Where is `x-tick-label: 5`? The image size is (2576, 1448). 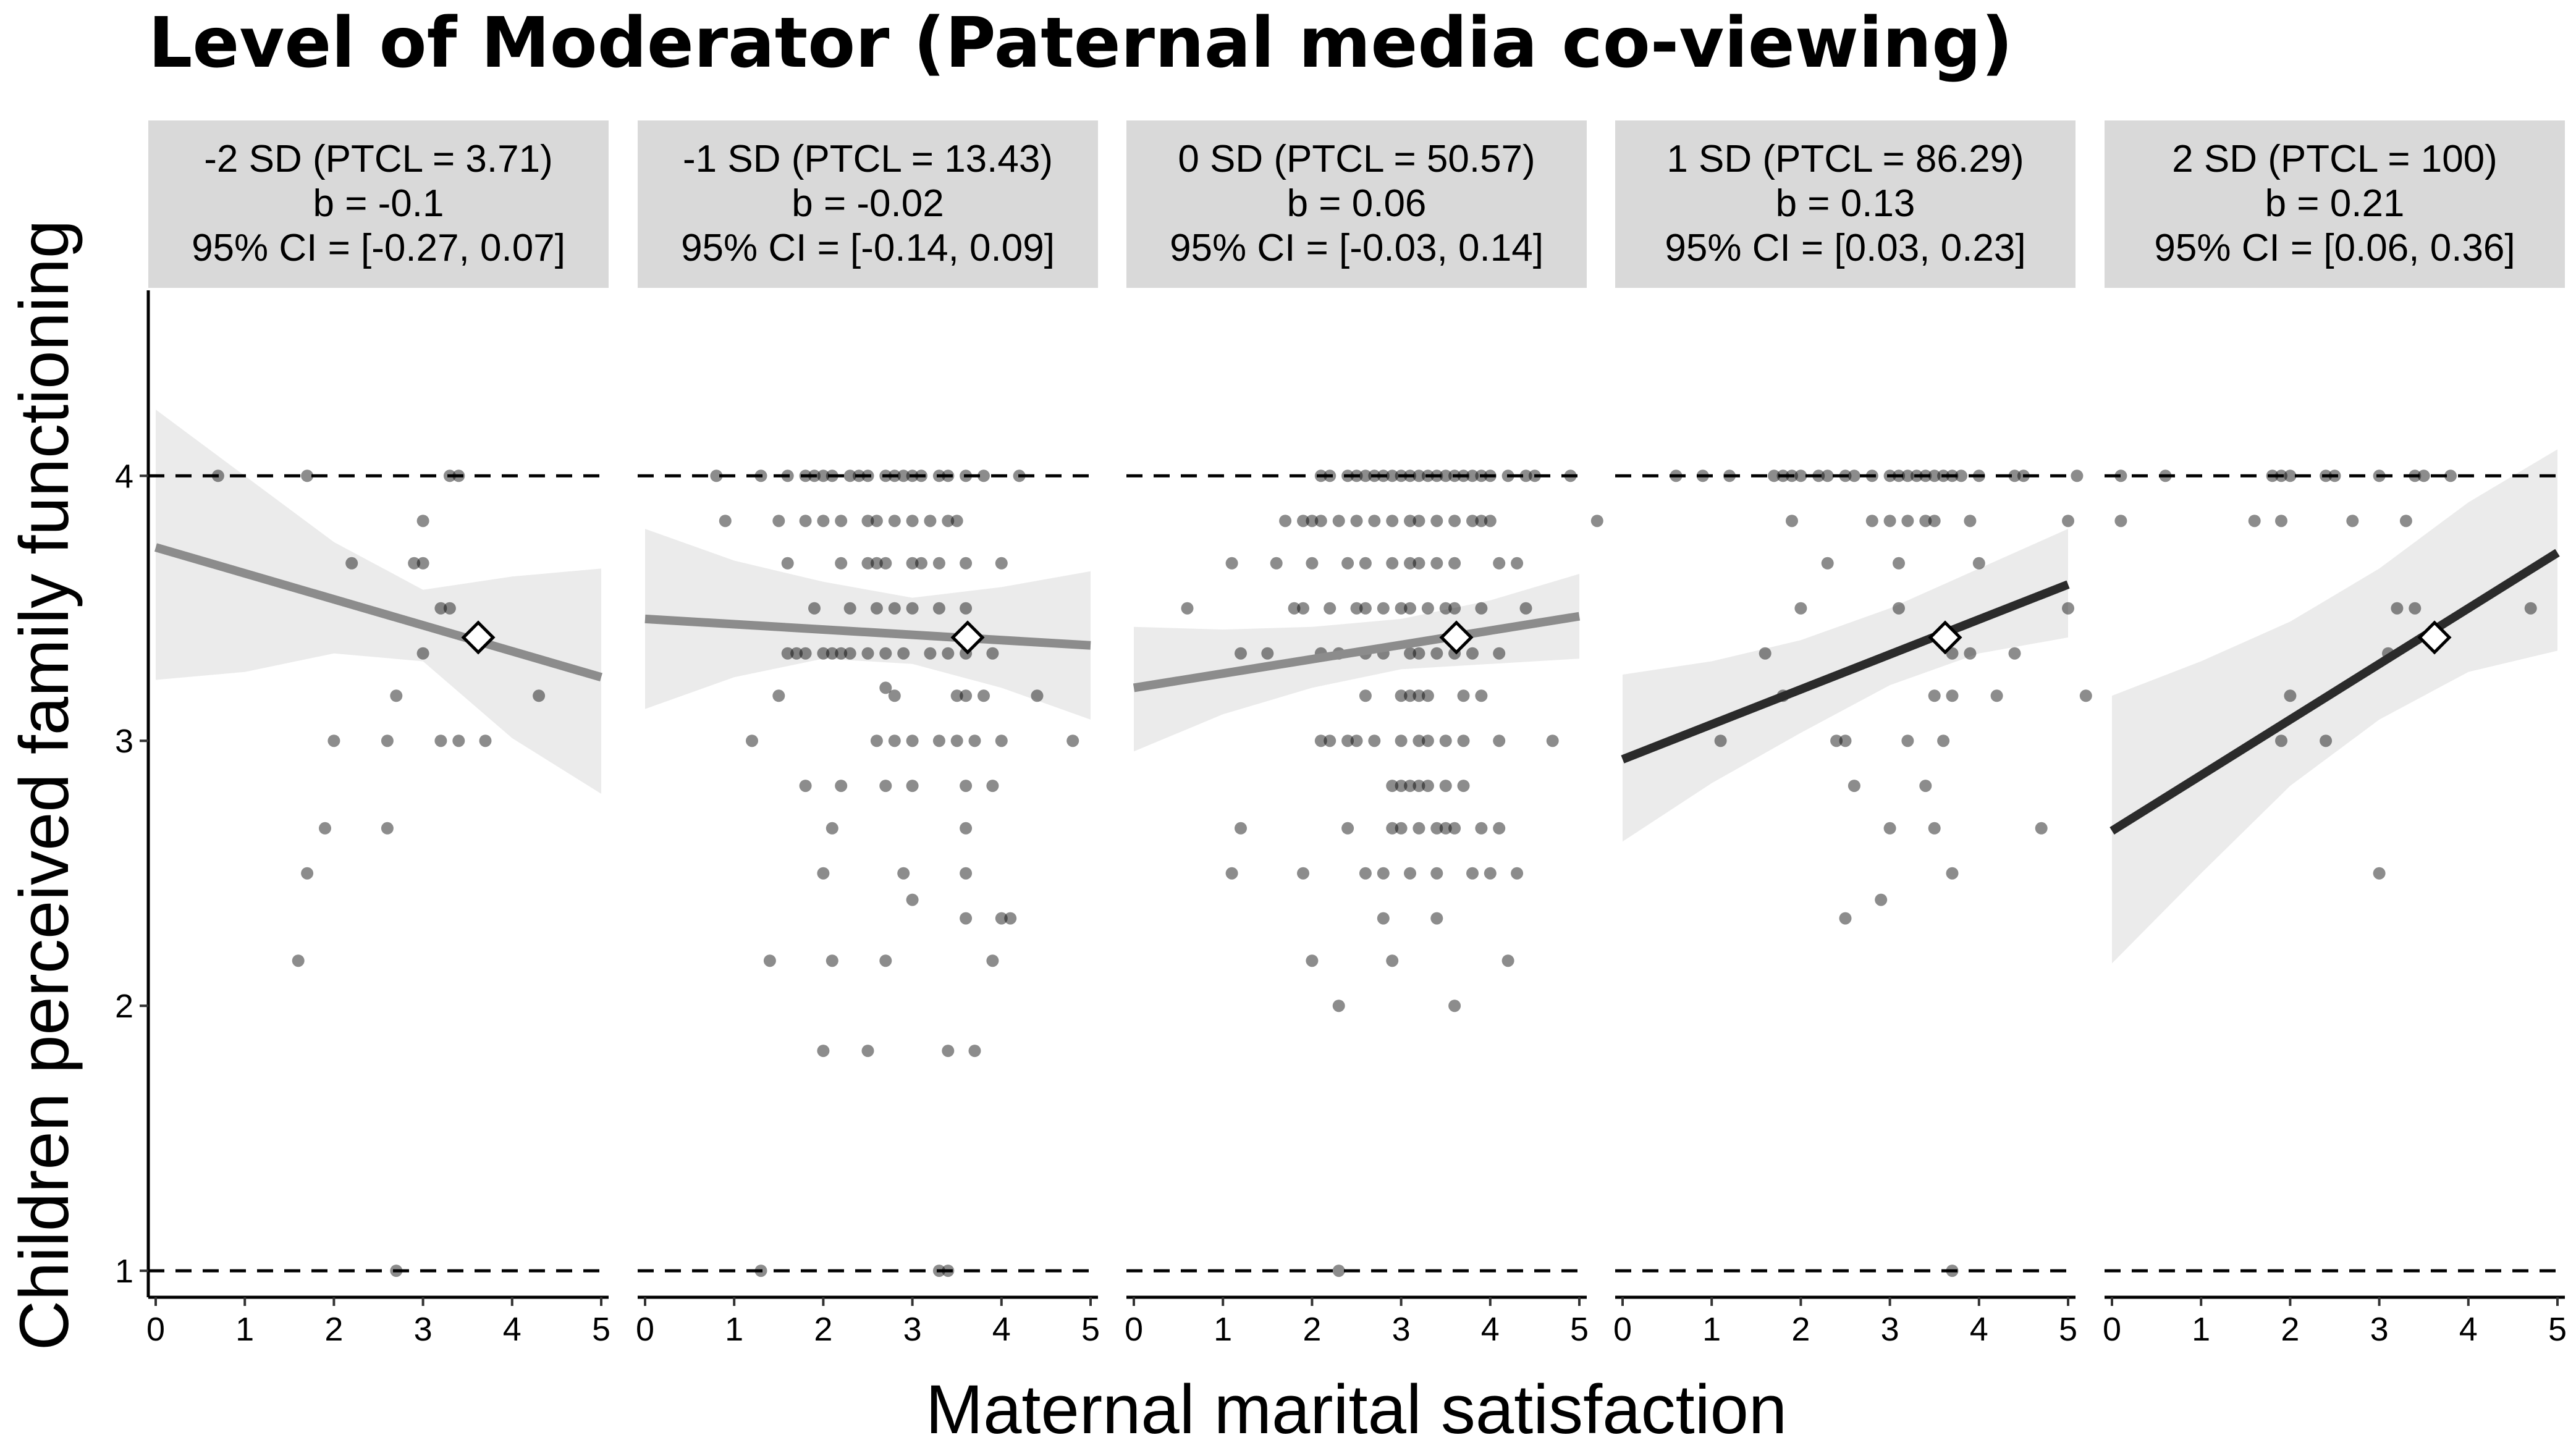
x-tick-label: 5 is located at coordinates (2068, 1329).